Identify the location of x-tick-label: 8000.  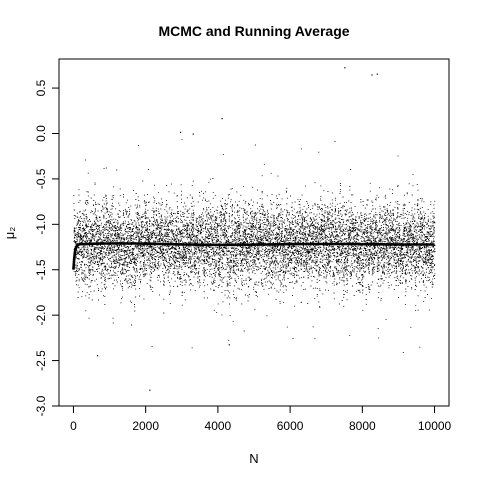
(362, 426).